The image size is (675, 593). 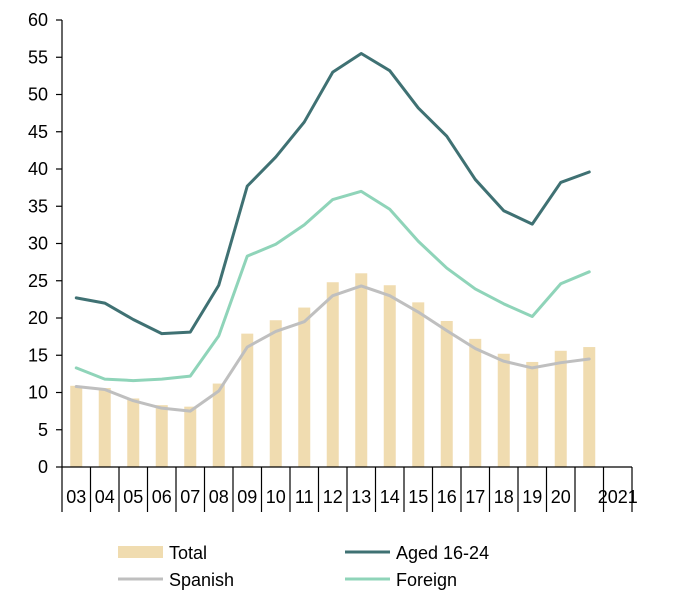 I want to click on x-tick-label: 04, so click(x=105, y=497).